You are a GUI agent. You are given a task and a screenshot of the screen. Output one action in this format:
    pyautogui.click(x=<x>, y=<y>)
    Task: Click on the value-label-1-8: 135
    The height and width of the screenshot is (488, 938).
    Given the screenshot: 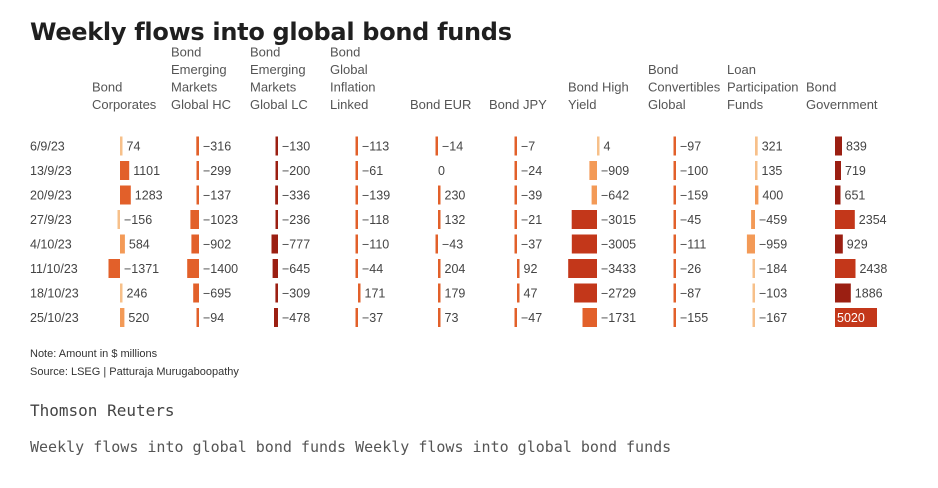 What is the action you would take?
    pyautogui.click(x=772, y=171)
    